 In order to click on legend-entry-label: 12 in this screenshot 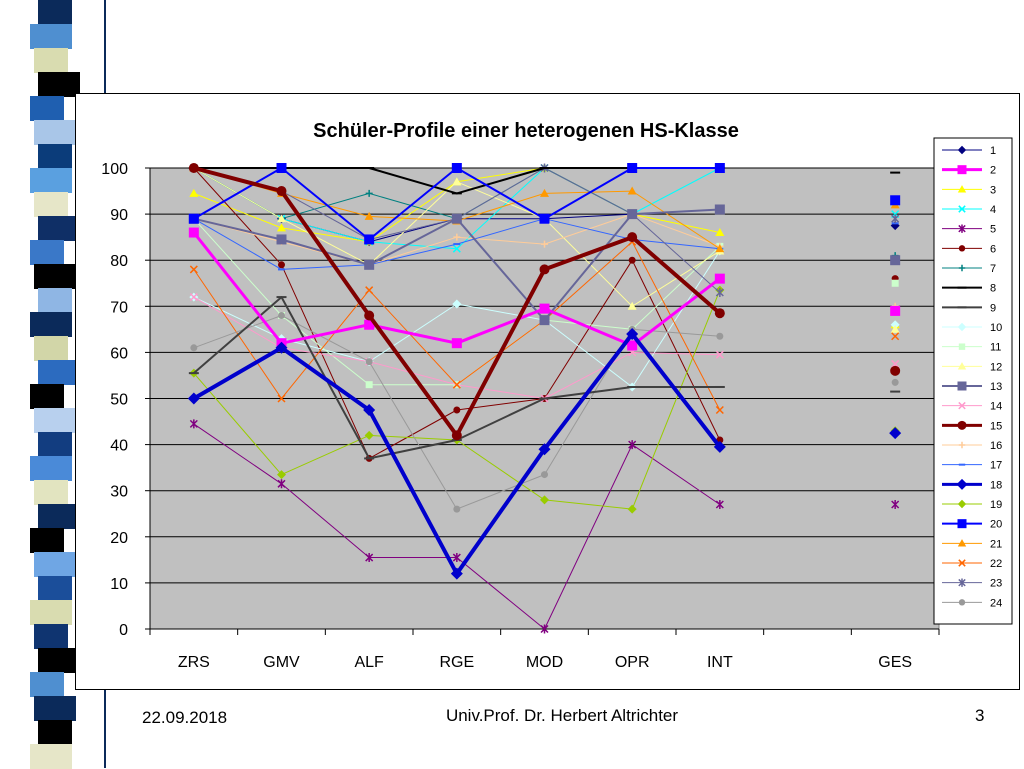, I will do `click(996, 367)`.